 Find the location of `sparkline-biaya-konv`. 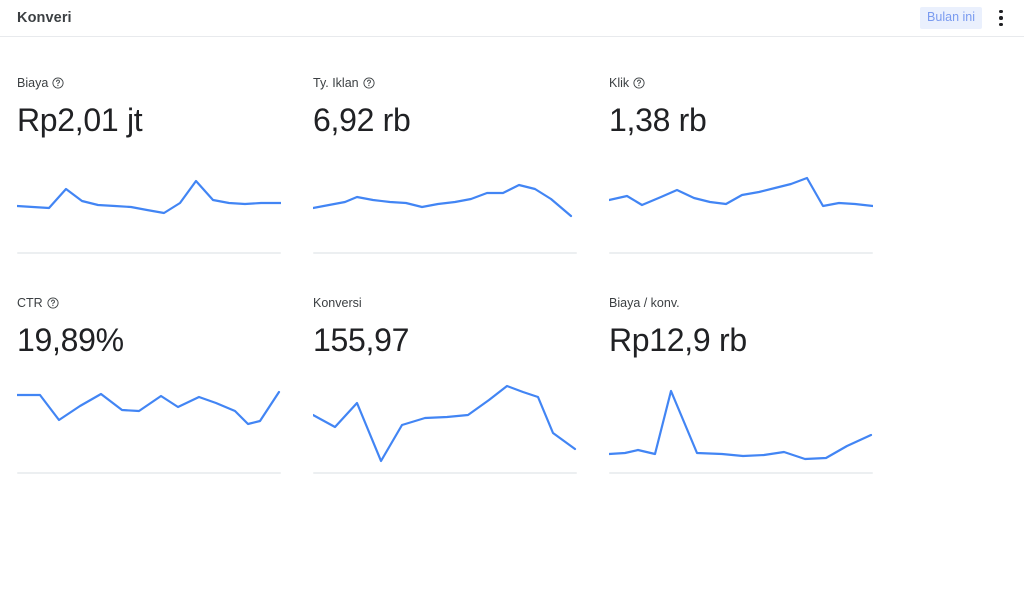

sparkline-biaya-konv is located at coordinates (741, 419).